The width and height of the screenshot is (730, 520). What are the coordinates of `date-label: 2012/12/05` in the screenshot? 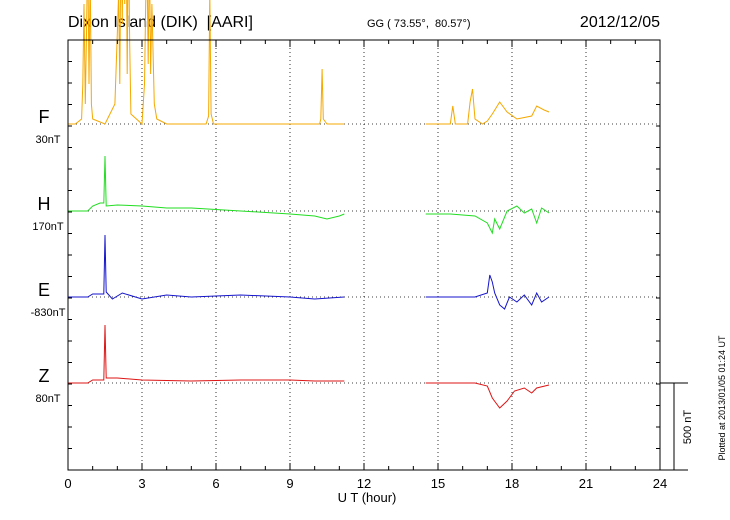 It's located at (620, 22).